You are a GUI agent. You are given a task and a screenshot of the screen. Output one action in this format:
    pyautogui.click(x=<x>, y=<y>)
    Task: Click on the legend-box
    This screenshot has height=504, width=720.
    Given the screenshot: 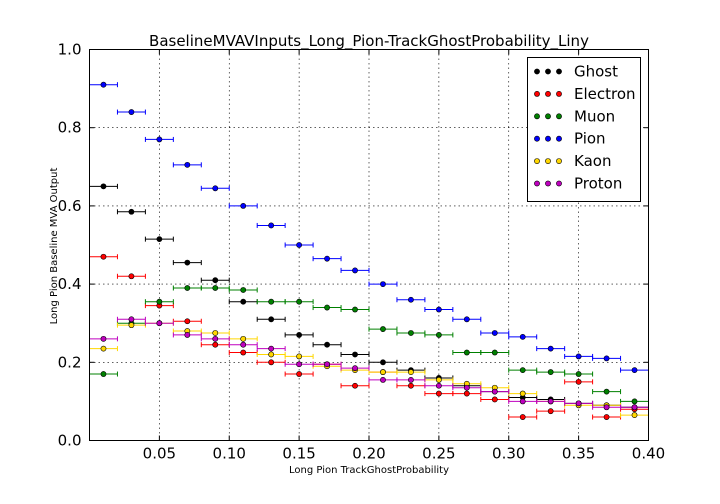 What is the action you would take?
    pyautogui.click(x=584, y=129)
    